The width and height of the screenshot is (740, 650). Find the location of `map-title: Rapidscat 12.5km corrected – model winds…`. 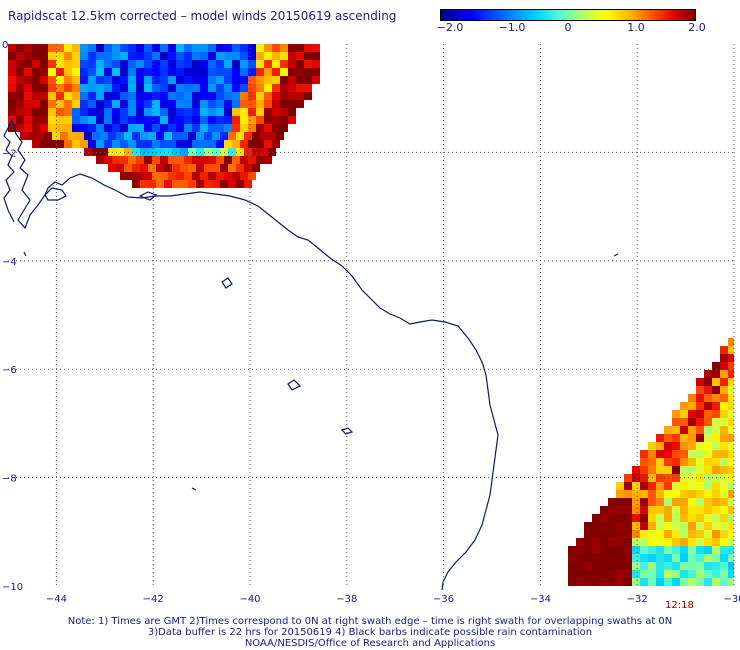

map-title: Rapidscat 12.5km corrected – model winds… is located at coordinates (202, 16).